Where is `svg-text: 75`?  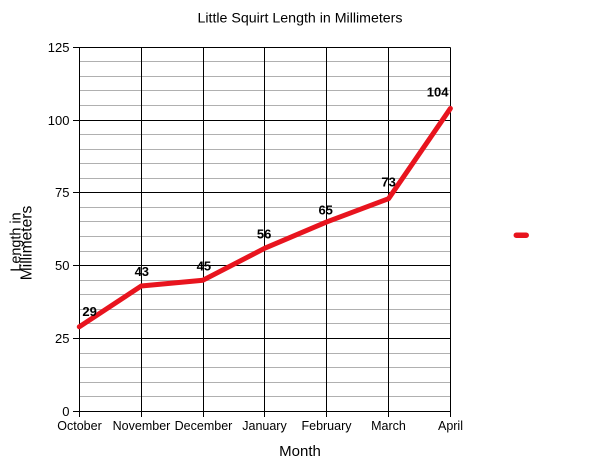
svg-text: 75 is located at coordinates (62, 192).